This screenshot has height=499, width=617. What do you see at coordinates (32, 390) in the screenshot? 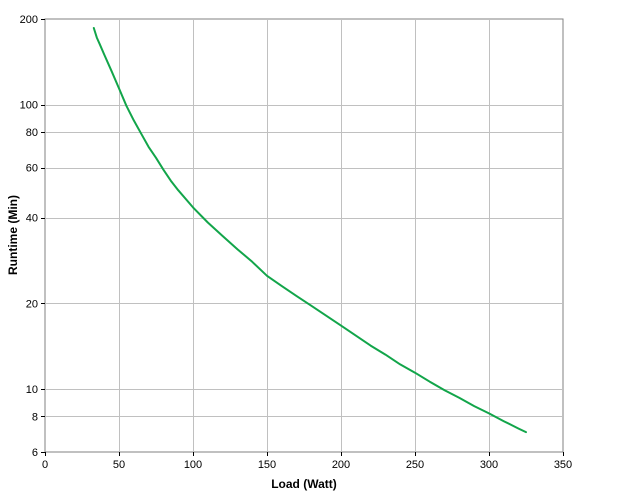
I see `y-tick-label: 10` at bounding box center [32, 390].